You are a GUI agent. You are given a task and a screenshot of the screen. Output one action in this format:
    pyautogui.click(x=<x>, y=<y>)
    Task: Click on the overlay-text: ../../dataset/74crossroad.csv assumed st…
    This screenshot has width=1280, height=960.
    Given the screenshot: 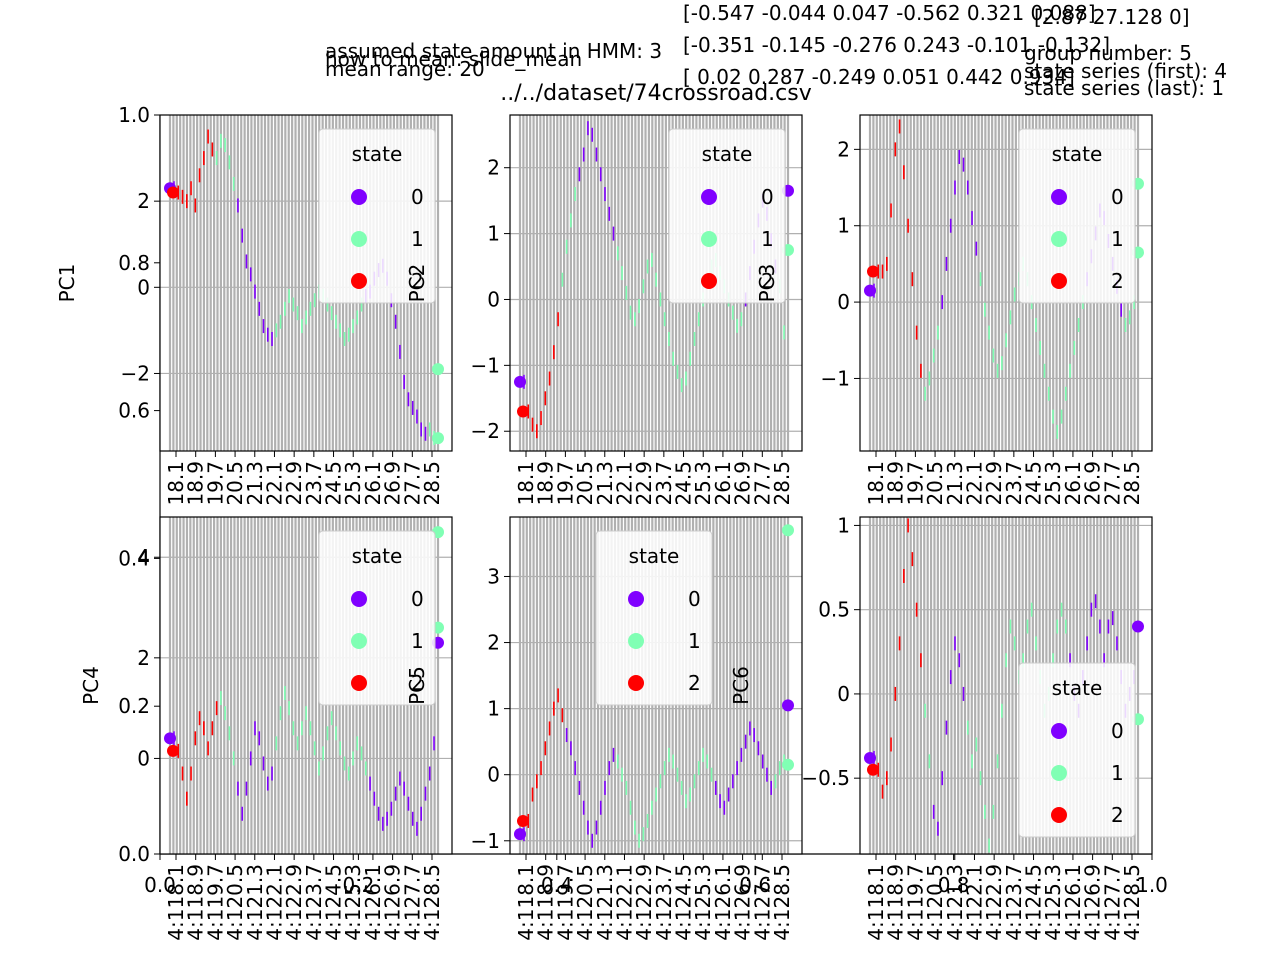 What is the action you would take?
    pyautogui.click(x=776, y=53)
    